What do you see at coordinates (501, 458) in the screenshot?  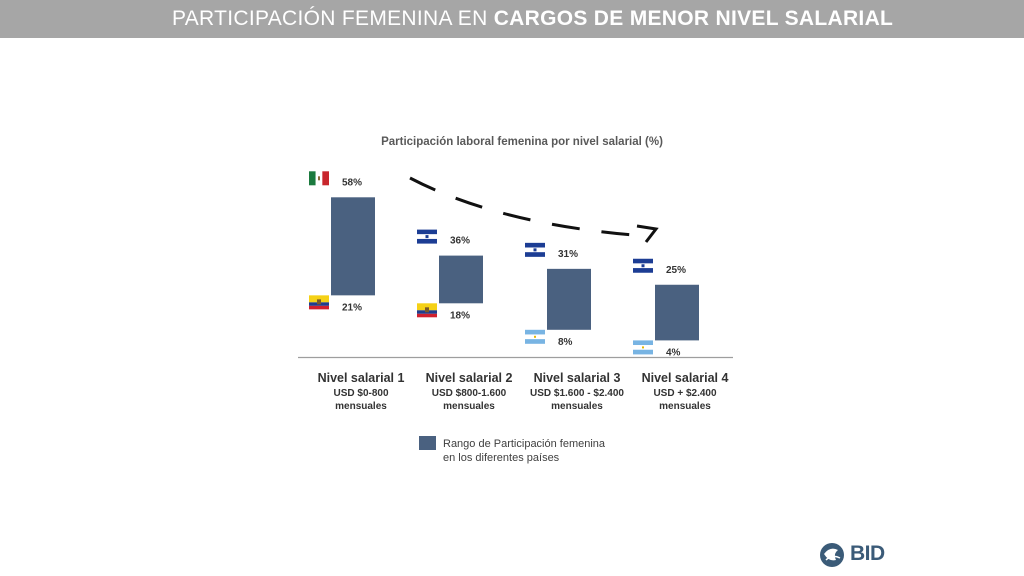 I see `legend-label-line2: en los diferentes países` at bounding box center [501, 458].